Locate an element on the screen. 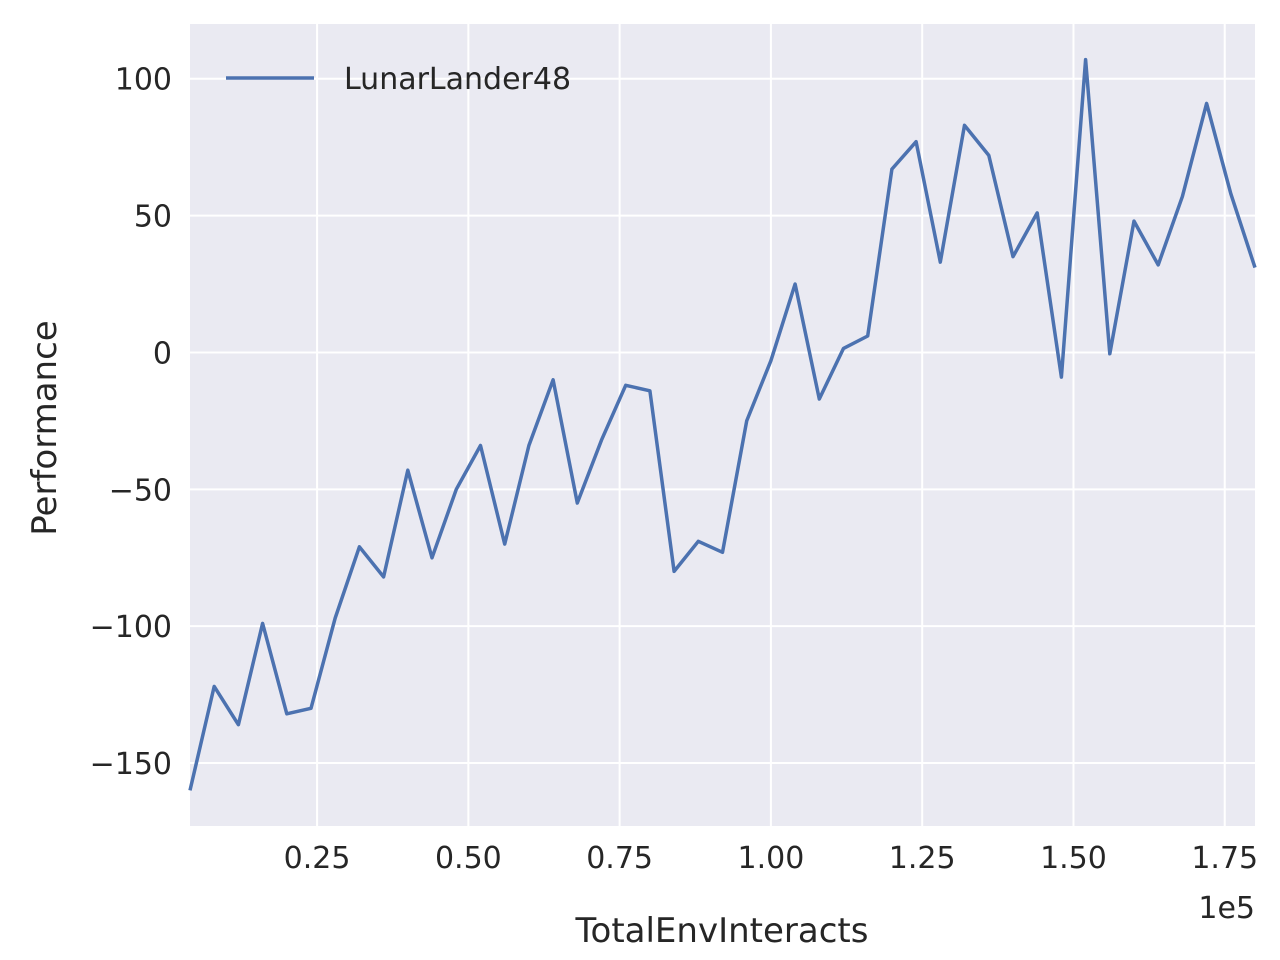  x-tick-label: 1.00 is located at coordinates (771, 858).